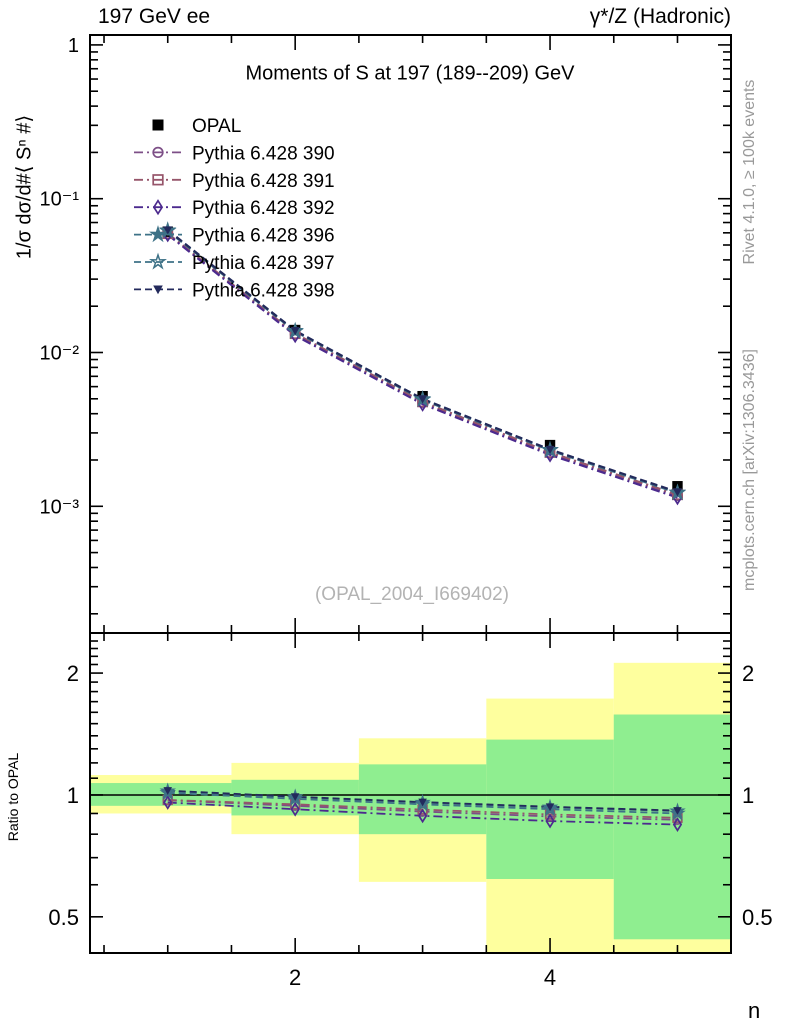 The width and height of the screenshot is (786, 1024). What do you see at coordinates (550, 977) in the screenshot?
I see `x-tick-label: 4` at bounding box center [550, 977].